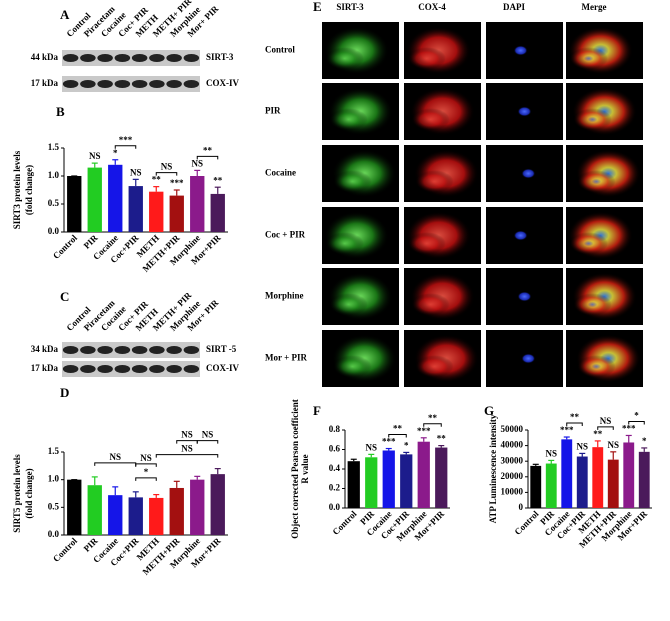 The image size is (670, 621). Describe the element at coordinates (493, 468) in the screenshot. I see `y-axis-label: ATP Luminescence intensity` at that location.